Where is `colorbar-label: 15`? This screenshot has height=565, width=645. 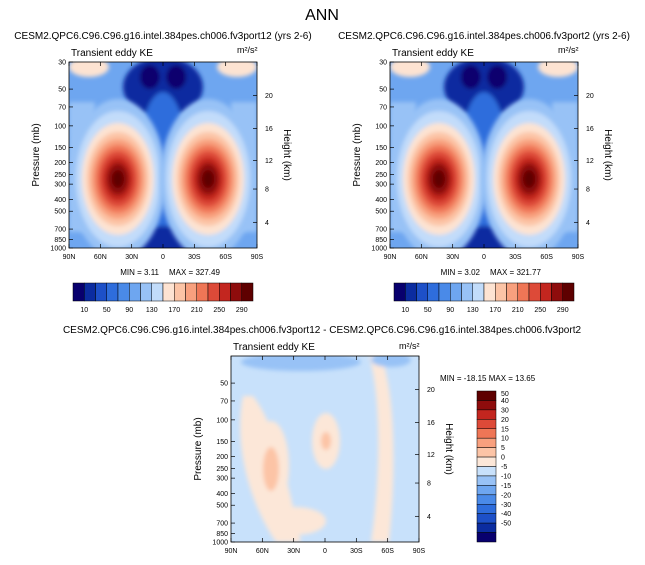 colorbar-label: 15 is located at coordinates (505, 429).